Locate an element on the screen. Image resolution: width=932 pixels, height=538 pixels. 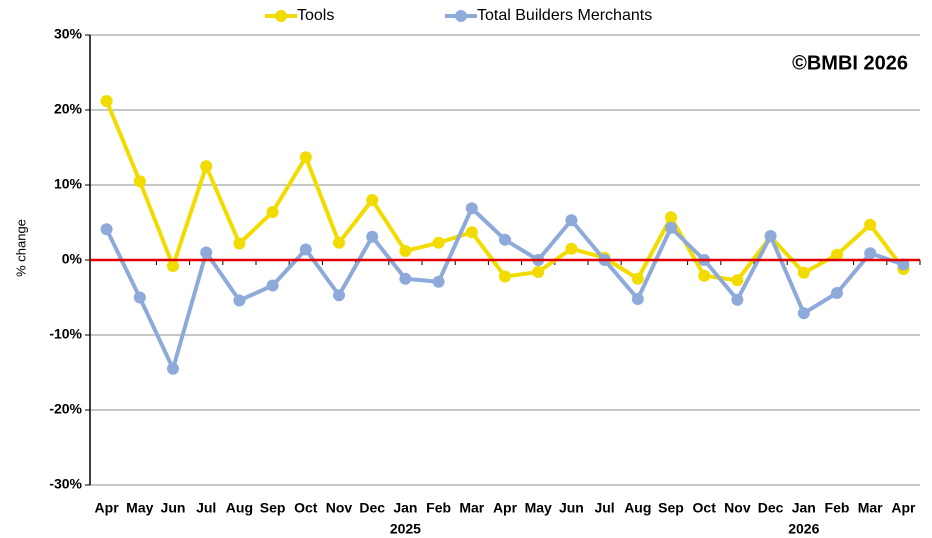
year-label: 2026 is located at coordinates (803, 529).